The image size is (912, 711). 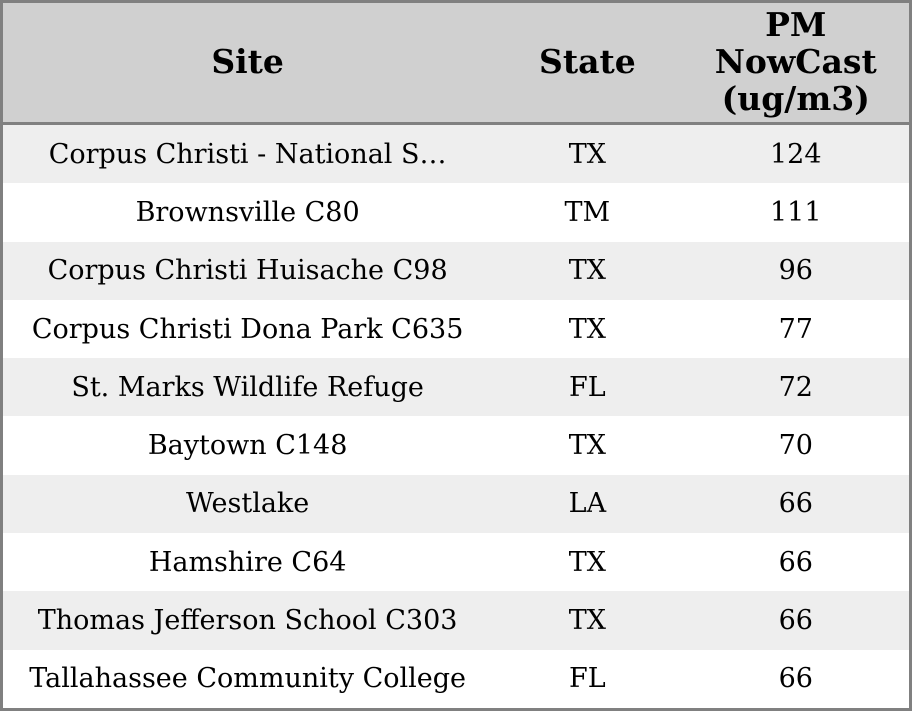 I want to click on pm-cell: 70, so click(x=795, y=446).